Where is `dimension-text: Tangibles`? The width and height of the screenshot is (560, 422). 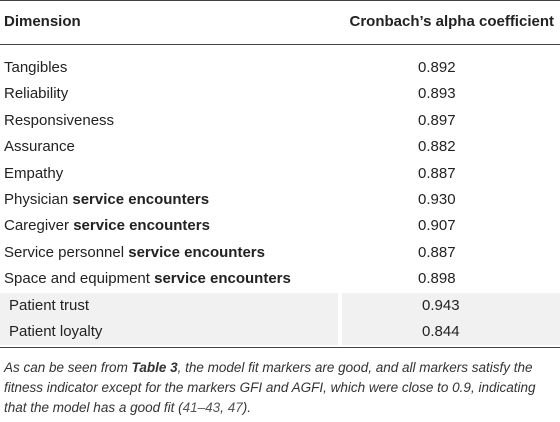 dimension-text: Tangibles is located at coordinates (36, 67).